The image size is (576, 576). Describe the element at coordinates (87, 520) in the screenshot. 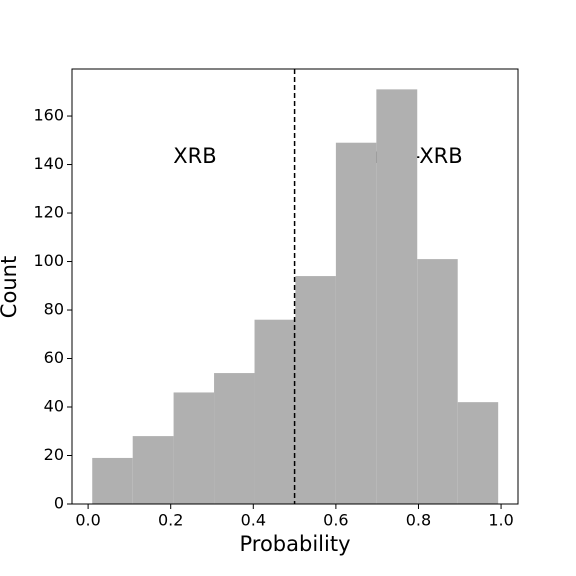

I see `x-tick-label: 0.0` at that location.